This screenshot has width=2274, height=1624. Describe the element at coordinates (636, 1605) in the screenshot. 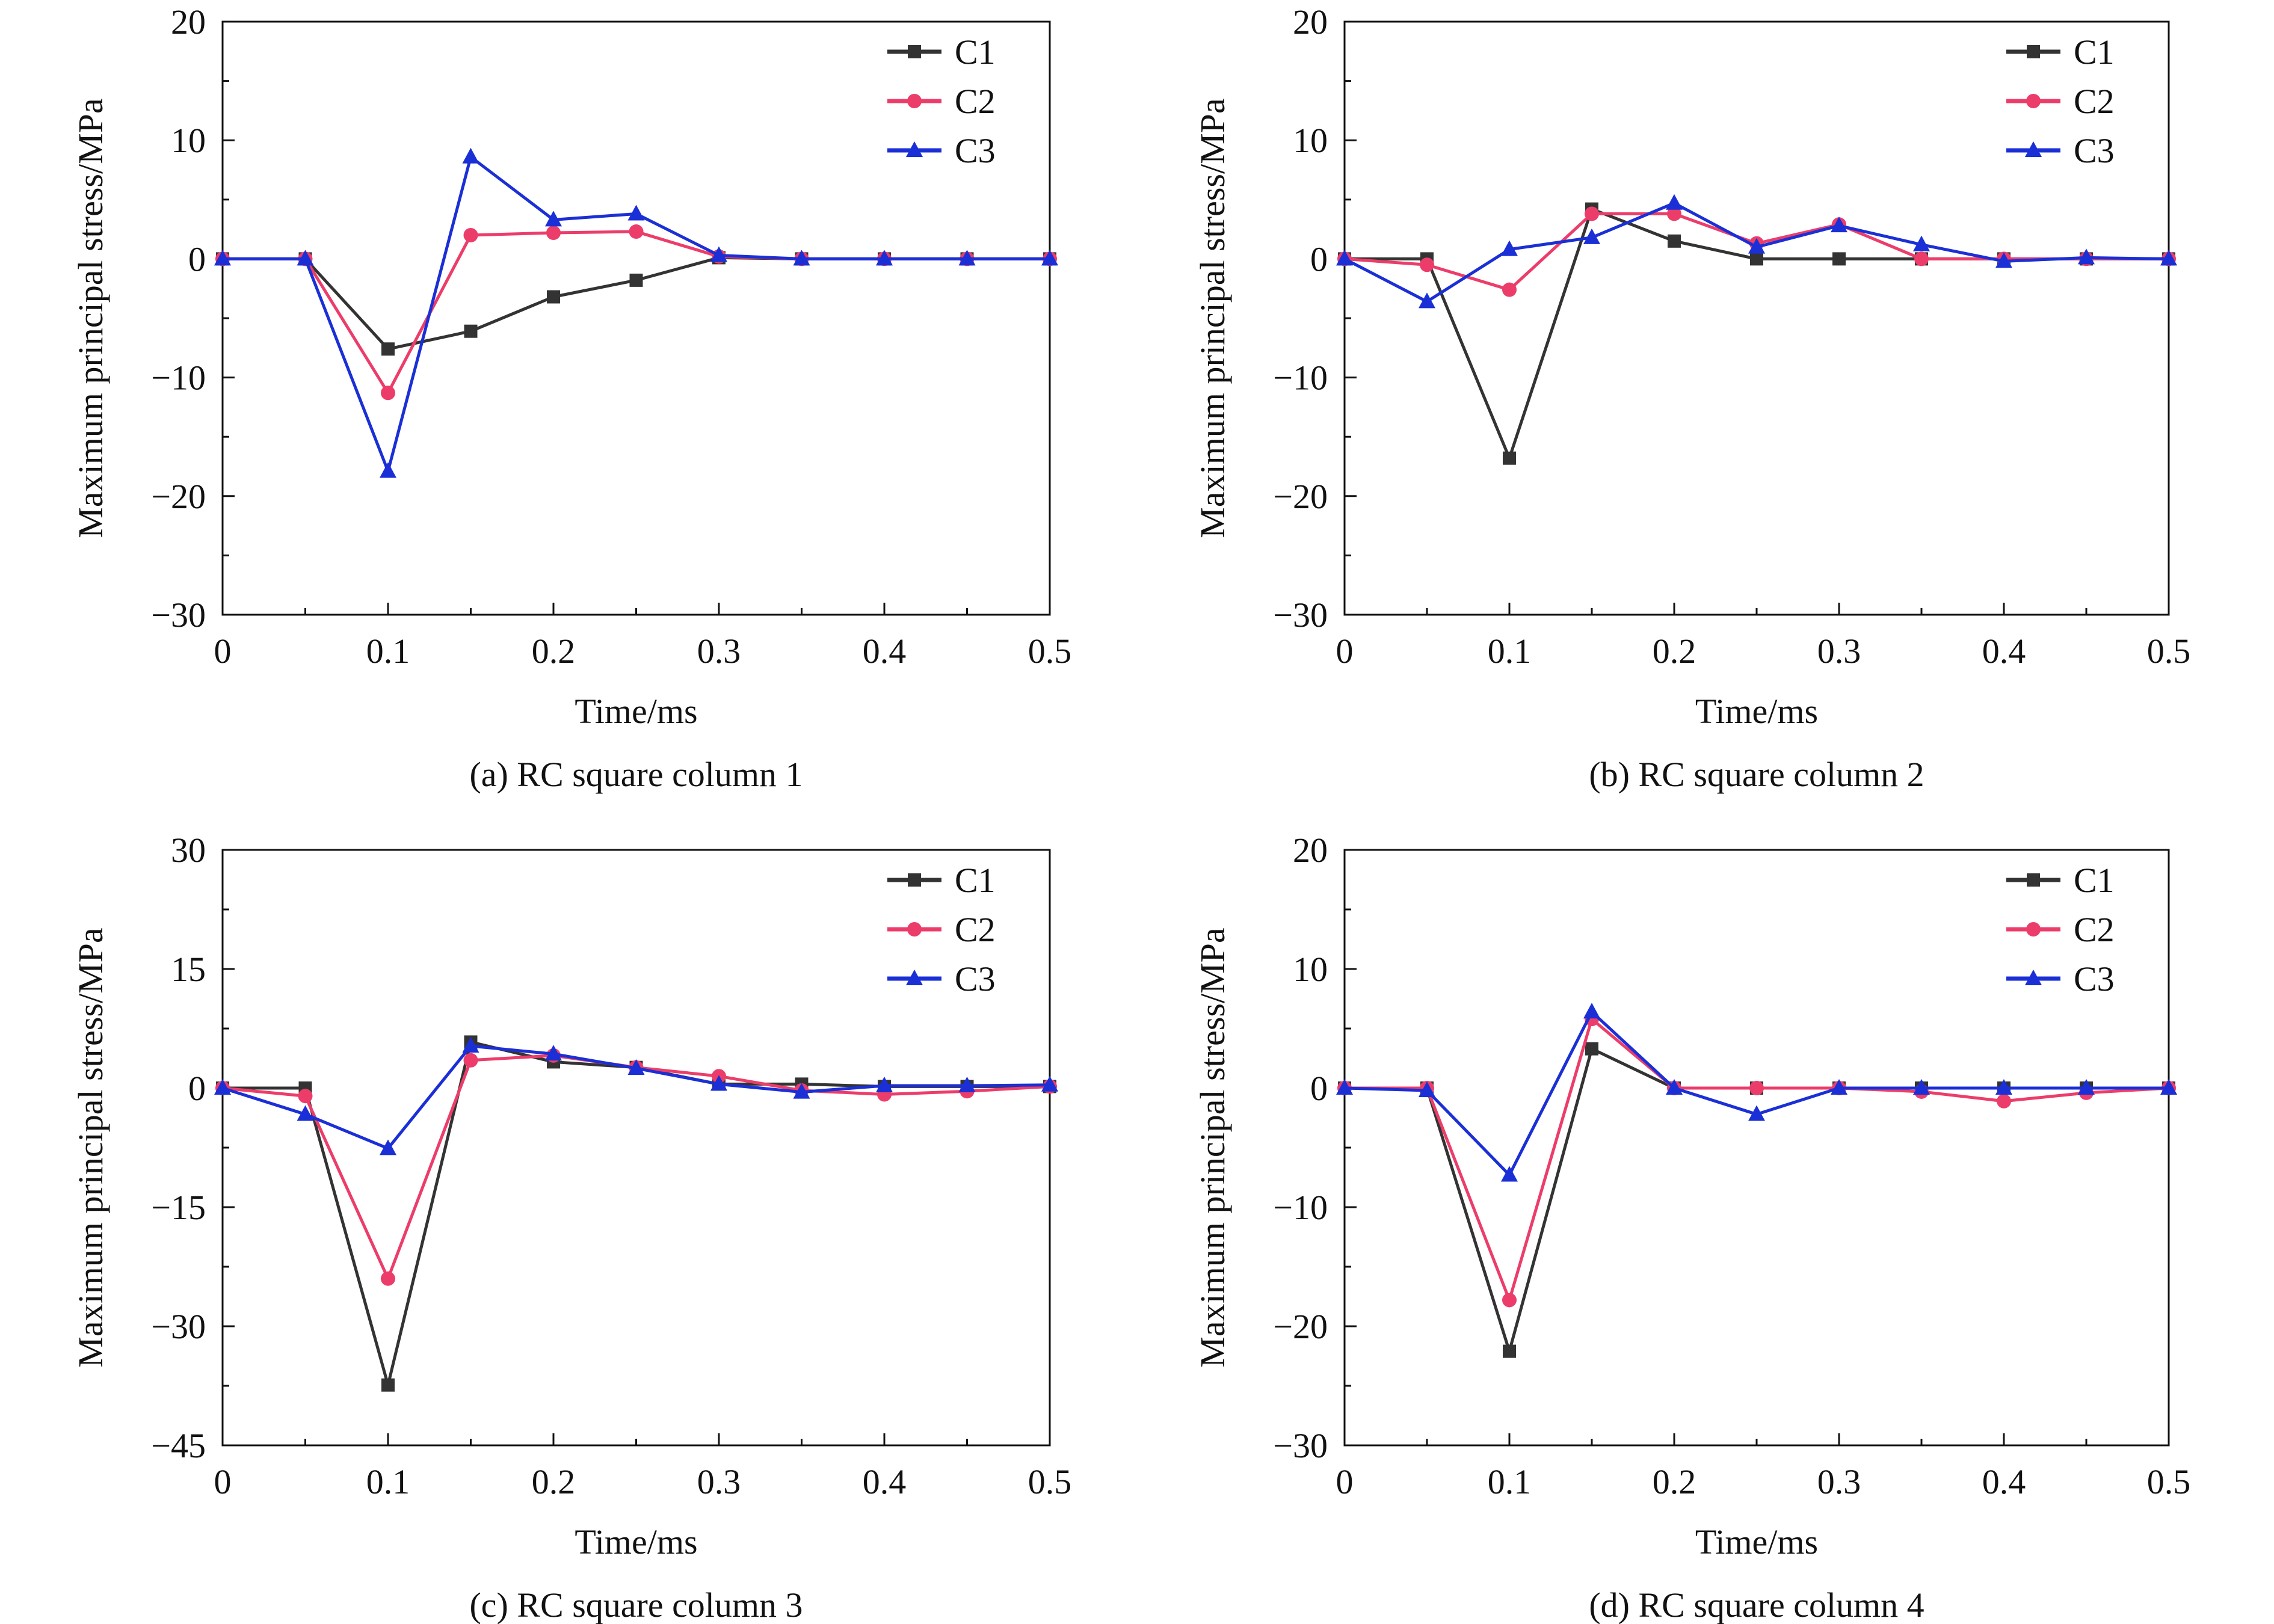

I see `panel-caption: (c) RC square column 3` at that location.